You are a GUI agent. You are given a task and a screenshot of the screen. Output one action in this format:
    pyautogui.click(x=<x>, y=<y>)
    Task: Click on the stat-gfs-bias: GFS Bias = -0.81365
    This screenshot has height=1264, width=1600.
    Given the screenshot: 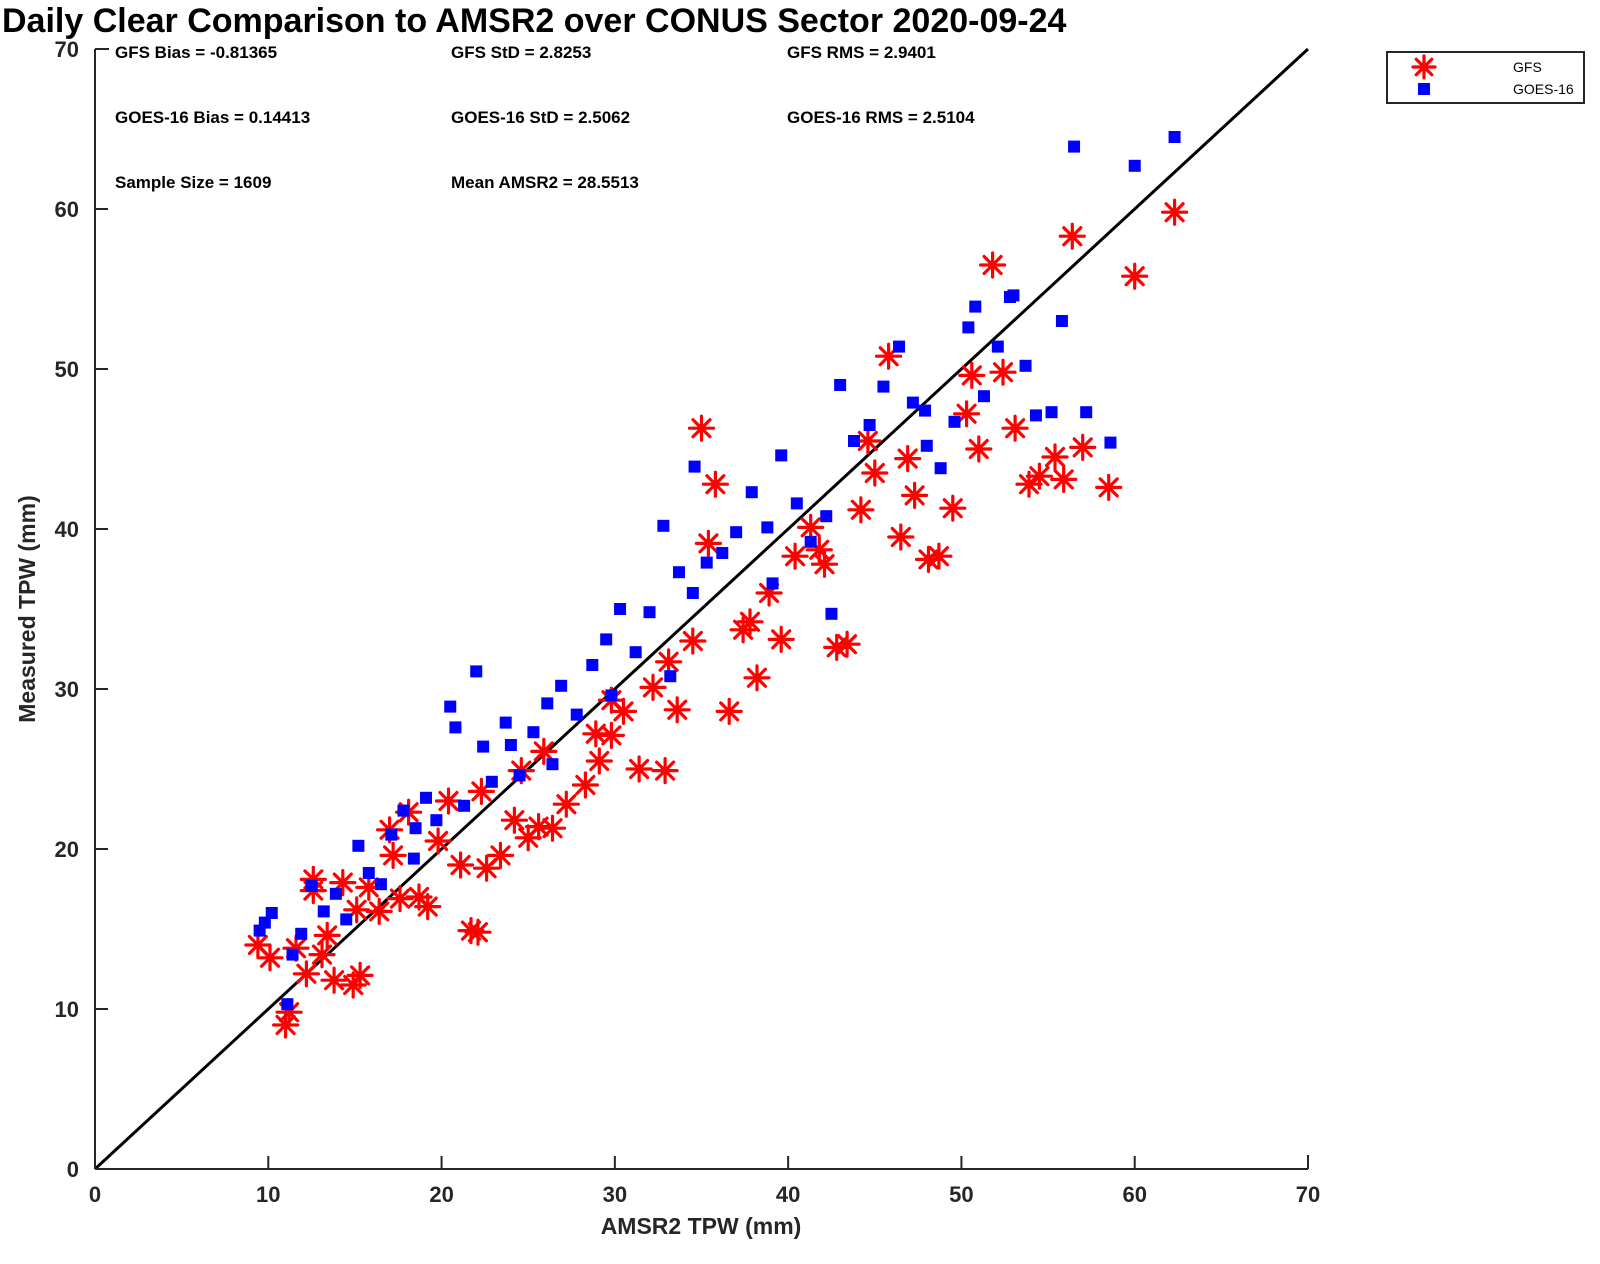 What is the action you would take?
    pyautogui.click(x=196, y=52)
    